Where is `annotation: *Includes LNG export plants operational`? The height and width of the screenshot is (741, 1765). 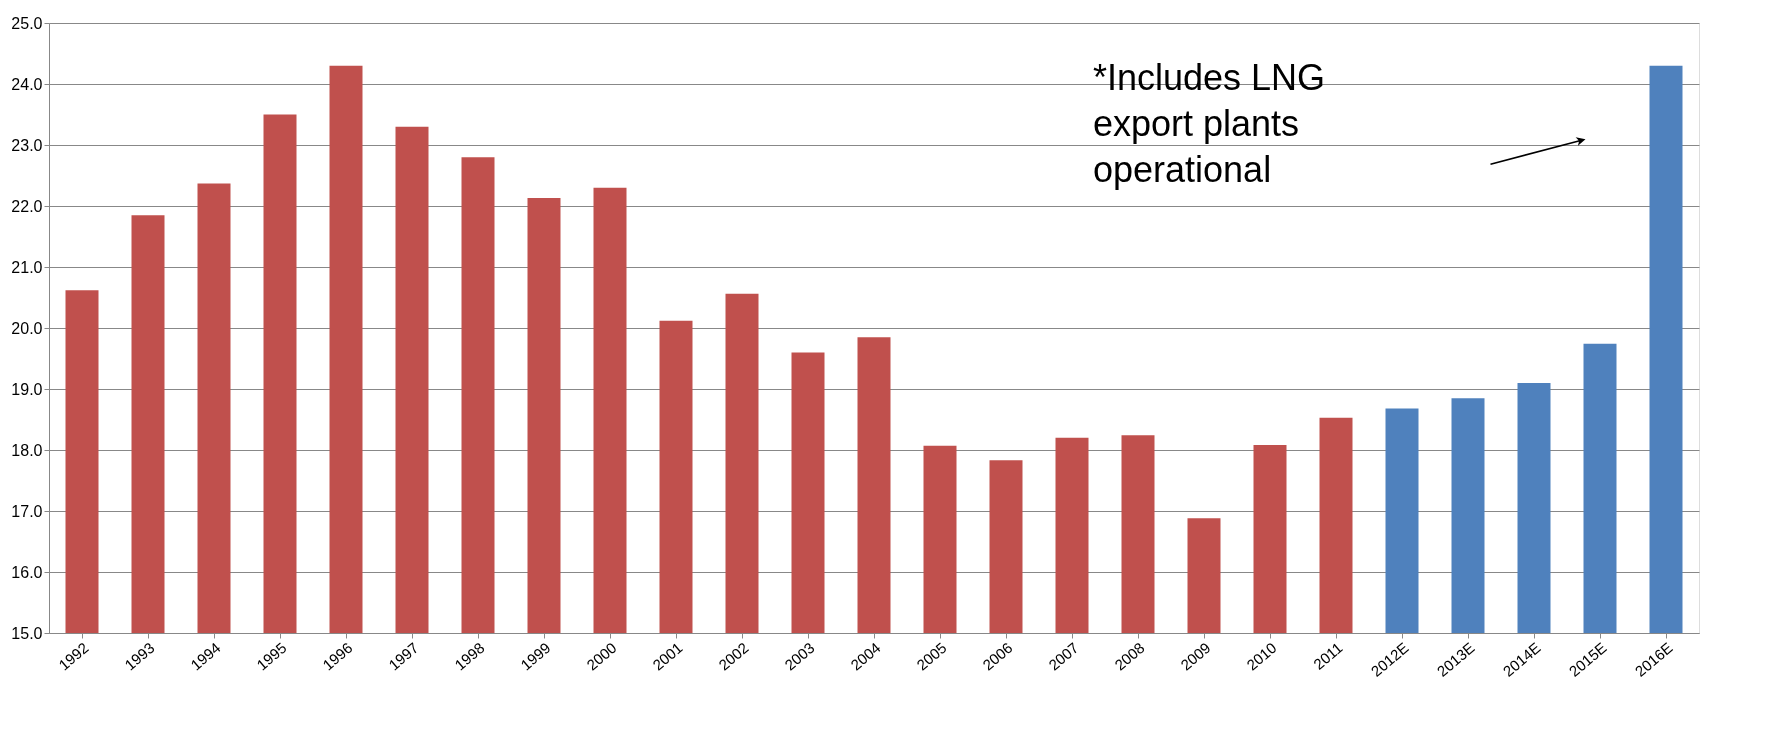
annotation: *Includes LNG export plants operational is located at coordinates (1209, 123).